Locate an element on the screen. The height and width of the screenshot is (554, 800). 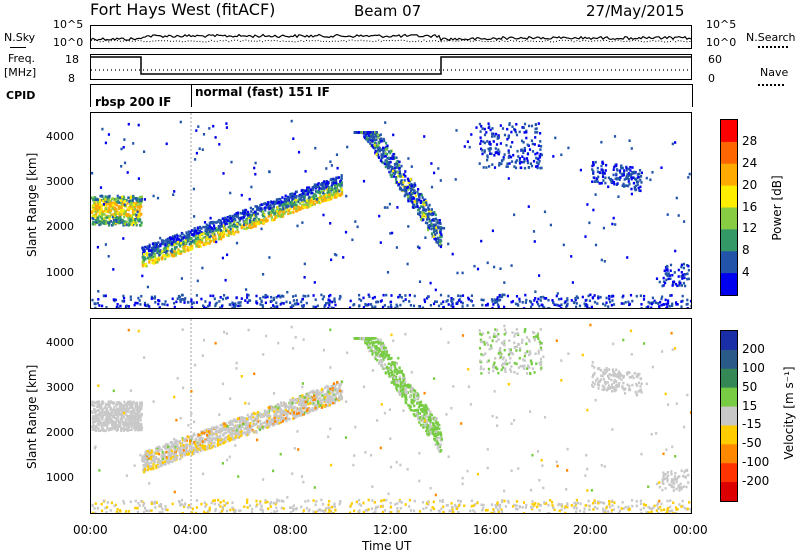
colorbar-tick-label: 20 is located at coordinates (750, 184).